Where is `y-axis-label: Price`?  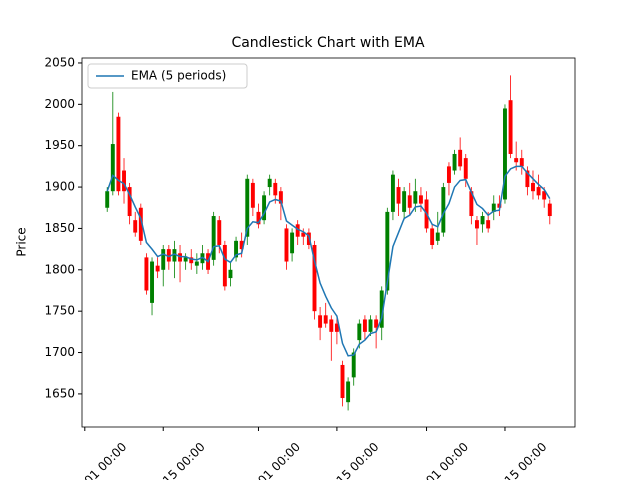
y-axis-label: Price is located at coordinates (22, 241).